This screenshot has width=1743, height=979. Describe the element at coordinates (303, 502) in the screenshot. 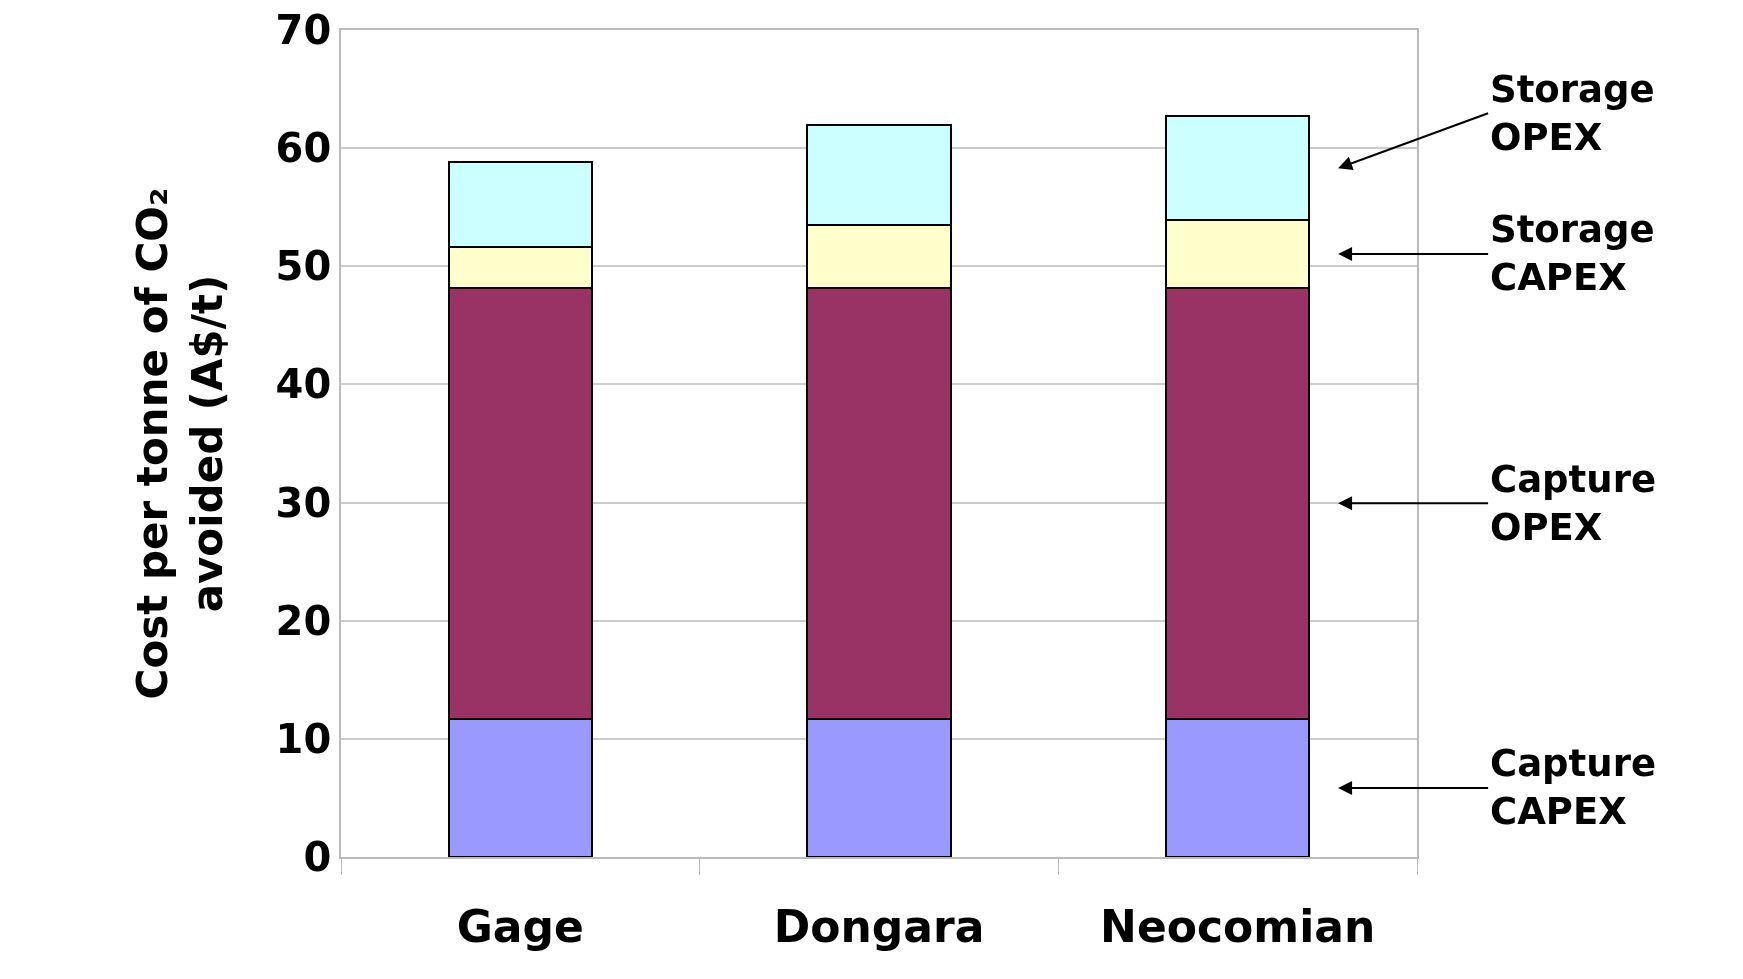

I see `y-tick-label: 30` at that location.